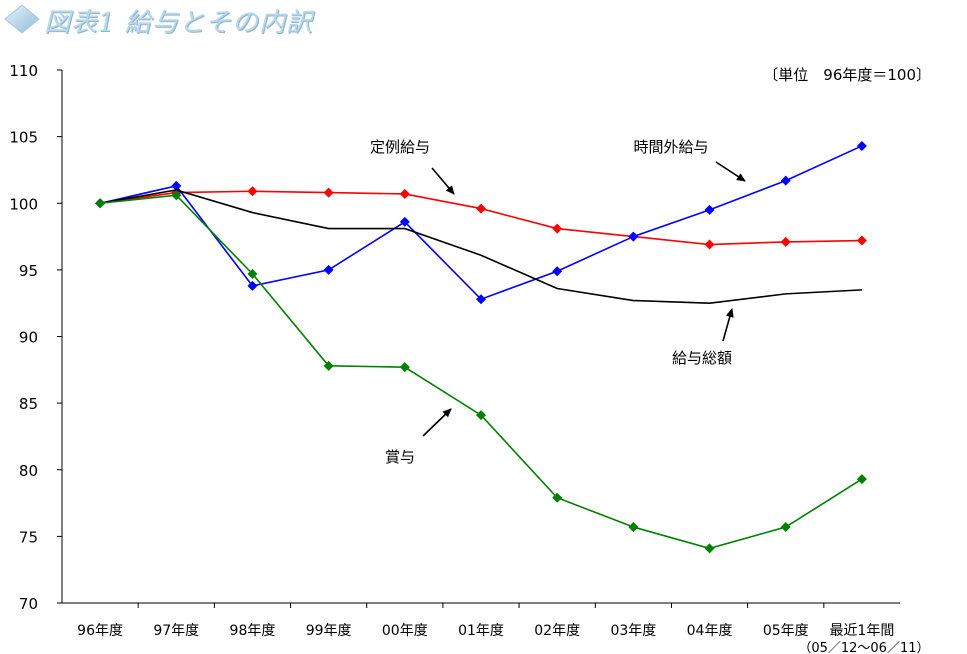 Image resolution: width=967 pixels, height=654 pixels. Describe the element at coordinates (557, 631) in the screenshot. I see `x-tick-label: 02年度` at that location.